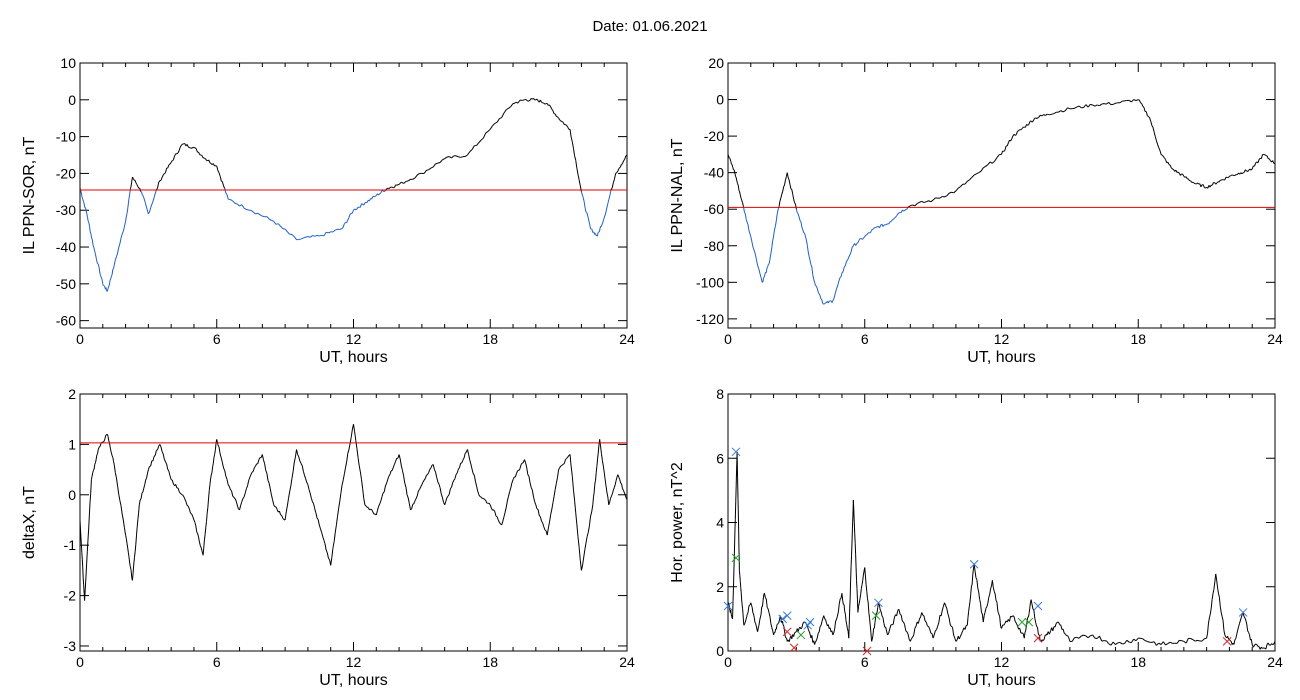 This screenshot has height=700, width=1300. What do you see at coordinates (720, 458) in the screenshot?
I see `y-tick-label: 6` at bounding box center [720, 458].